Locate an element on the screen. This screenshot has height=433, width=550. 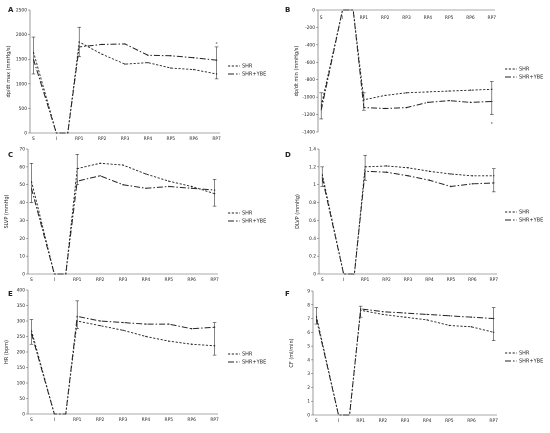
y-tick-label: 50 is located at coordinates (22, 185).